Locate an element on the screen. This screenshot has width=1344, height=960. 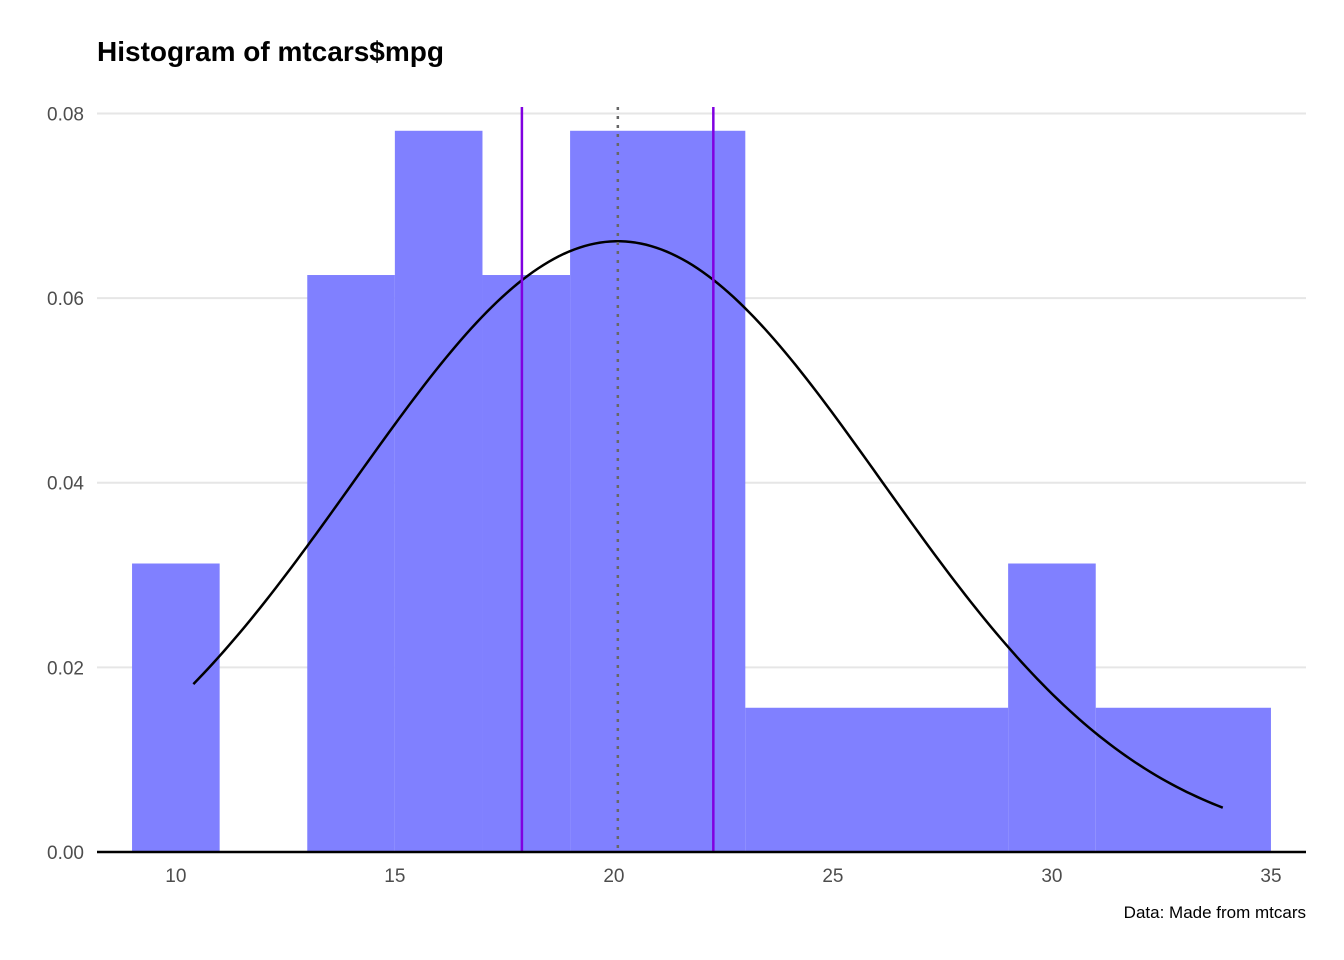
reference-lines is located at coordinates (617, 479).